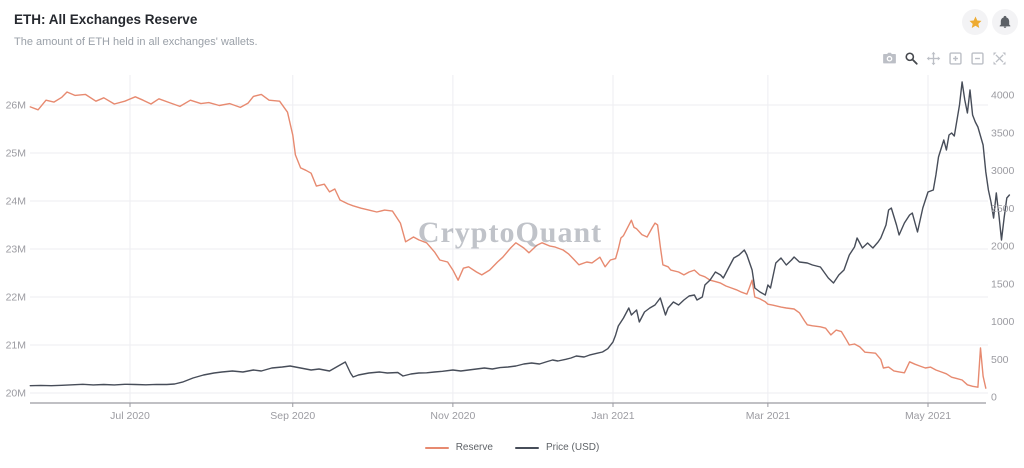 Image resolution: width=1024 pixels, height=468 pixels. What do you see at coordinates (994, 398) in the screenshot?
I see `y-right-tick-label: 0` at bounding box center [994, 398].